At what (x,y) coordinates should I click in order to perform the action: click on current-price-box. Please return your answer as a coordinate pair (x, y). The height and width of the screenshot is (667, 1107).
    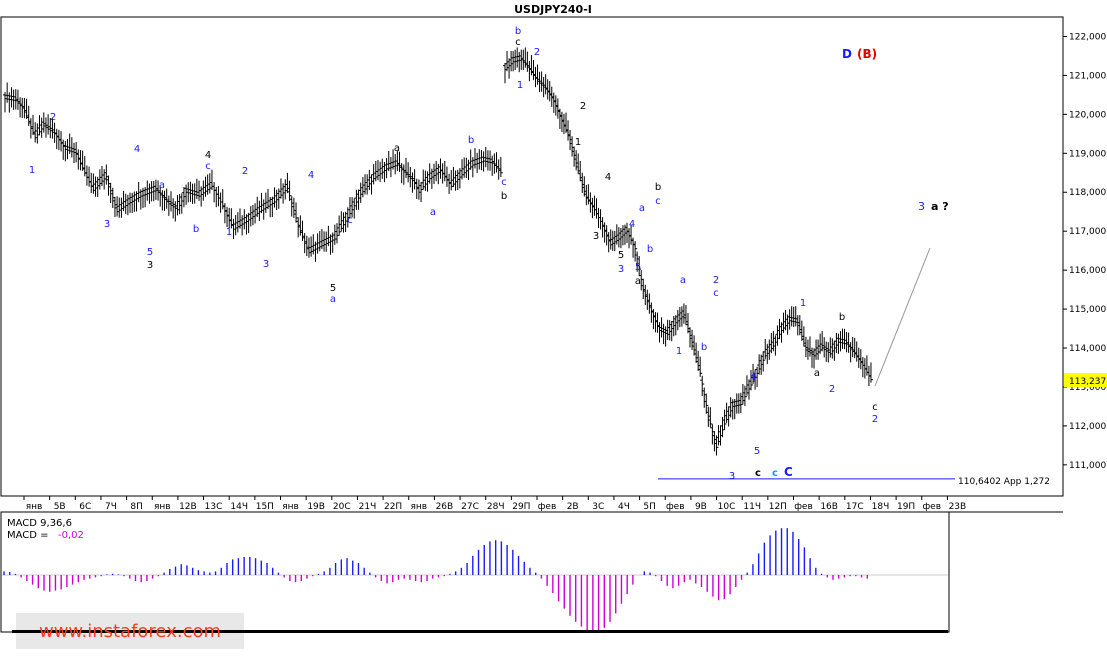
    Looking at the image, I should click on (1085, 380).